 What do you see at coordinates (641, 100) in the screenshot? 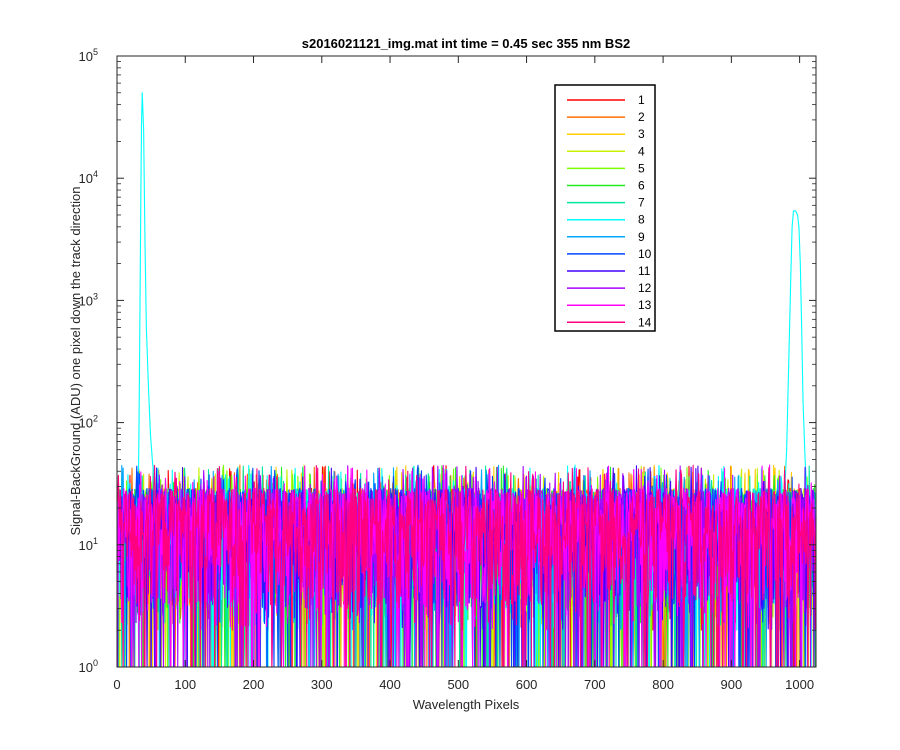
I see `legend-label-1: 1` at bounding box center [641, 100].